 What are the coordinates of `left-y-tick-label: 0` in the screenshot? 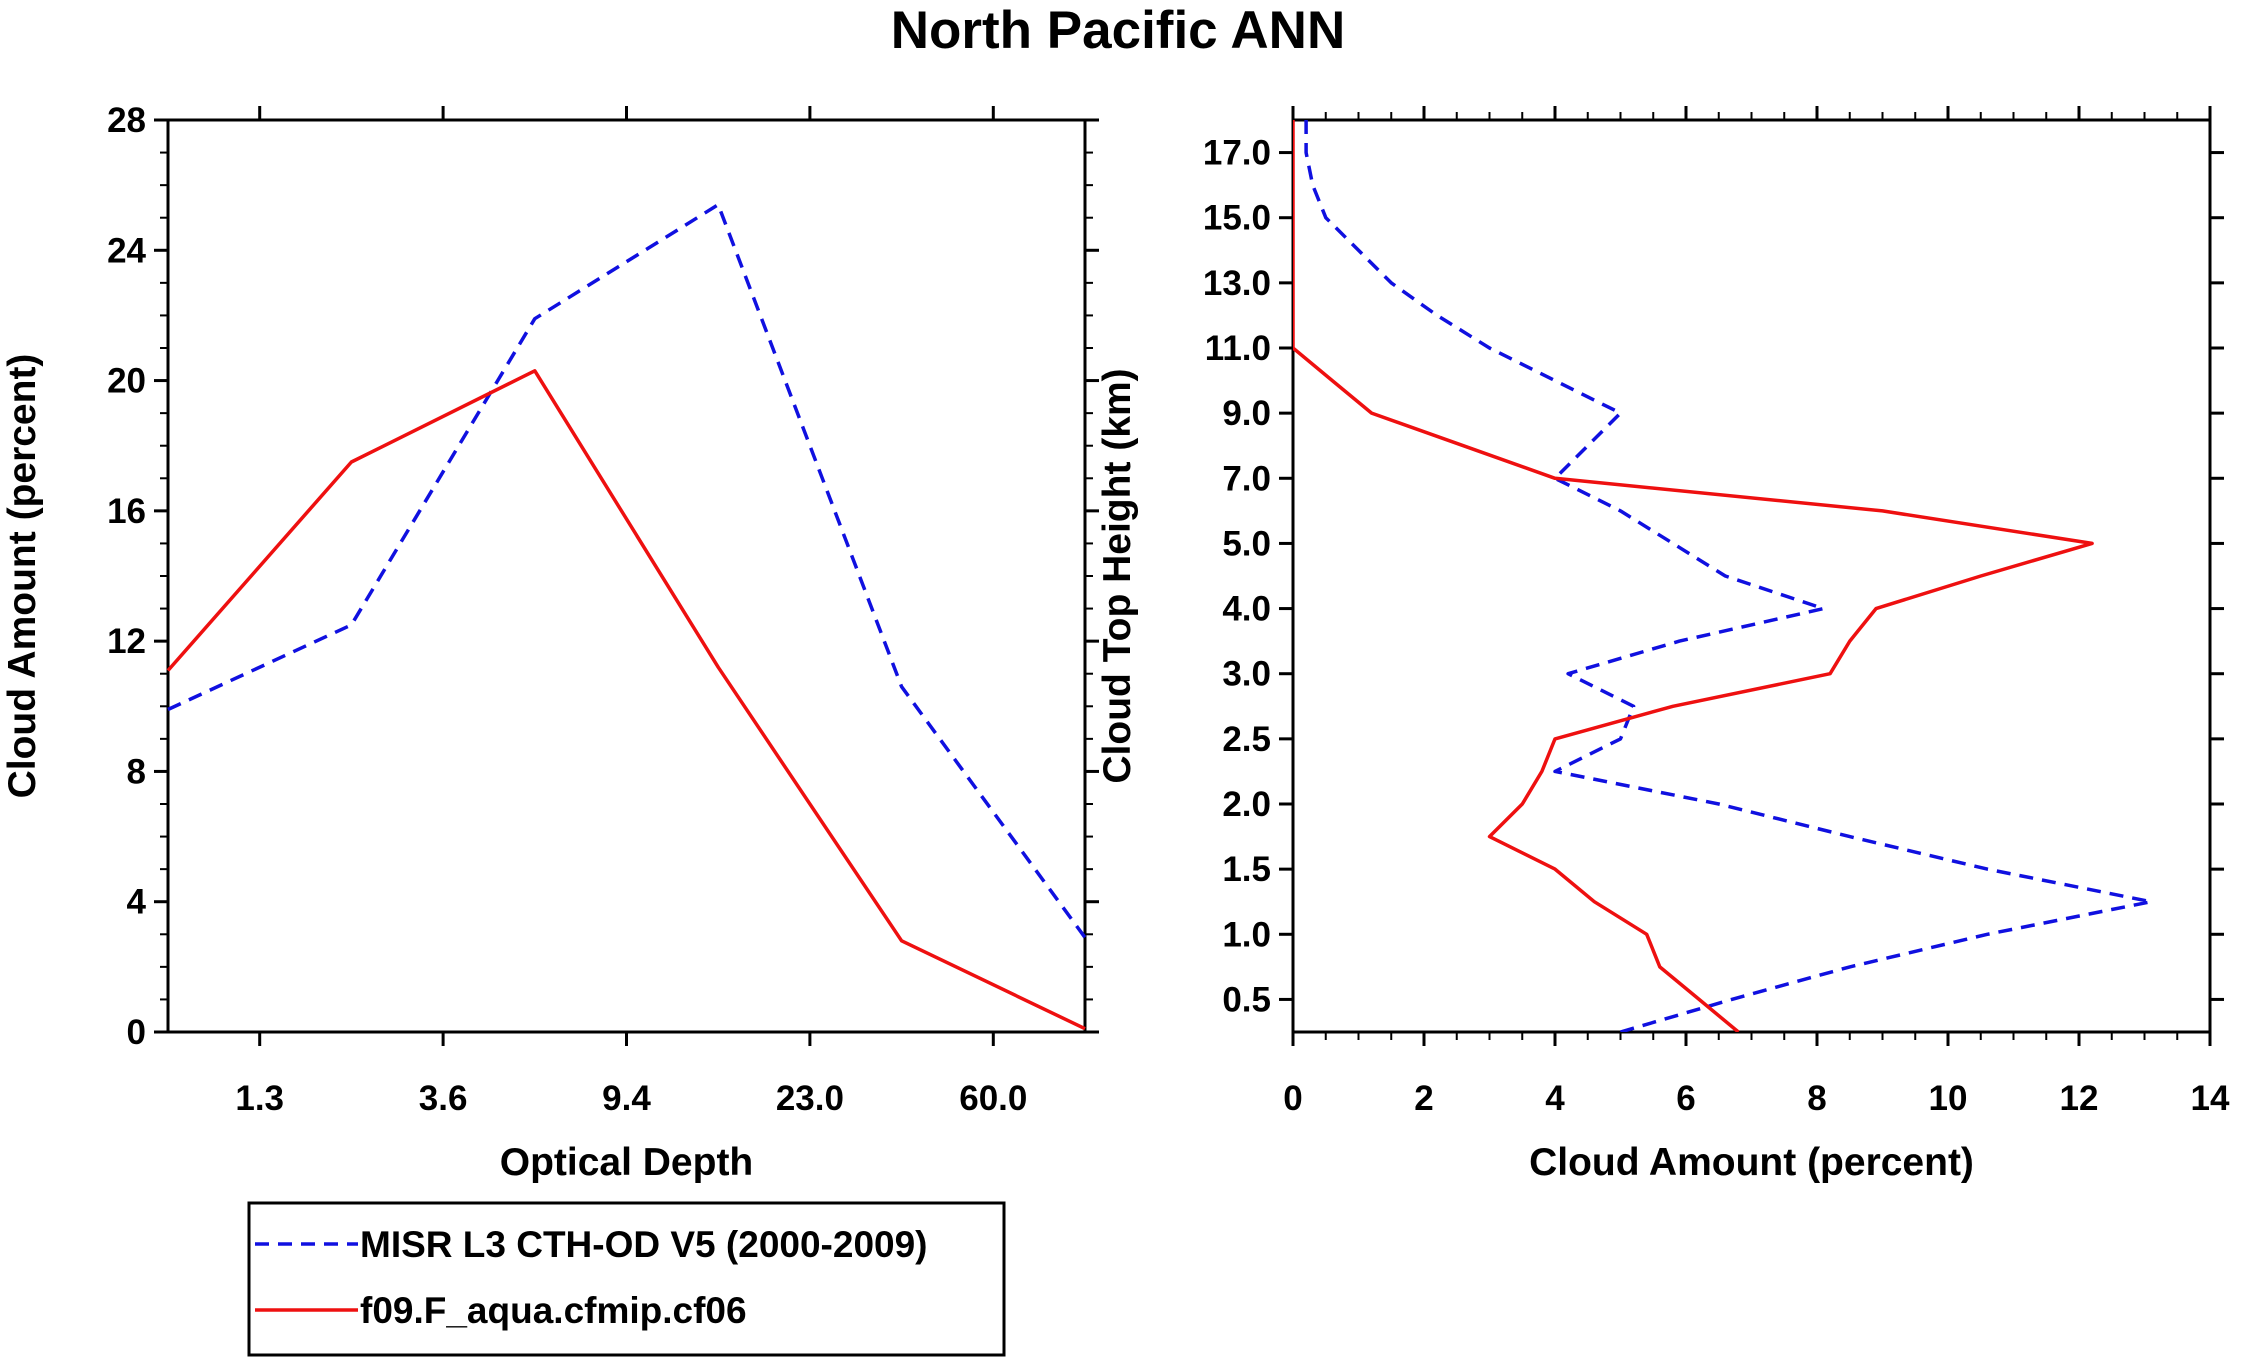 It's located at (136, 1032).